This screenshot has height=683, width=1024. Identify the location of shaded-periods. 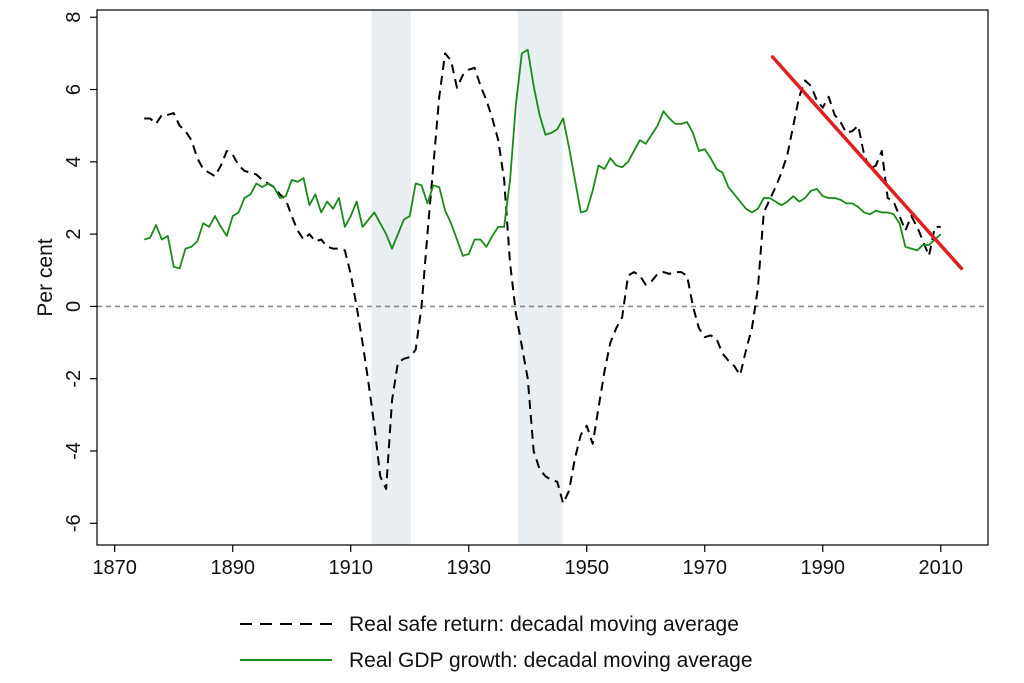
(467, 277).